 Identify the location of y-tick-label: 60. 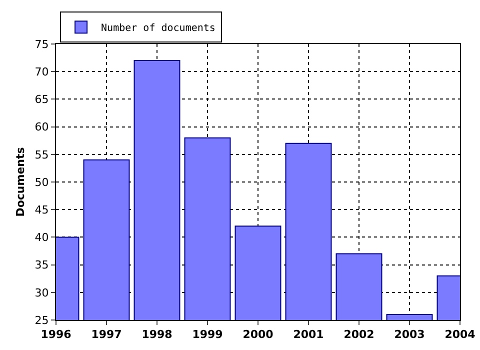
(41, 127).